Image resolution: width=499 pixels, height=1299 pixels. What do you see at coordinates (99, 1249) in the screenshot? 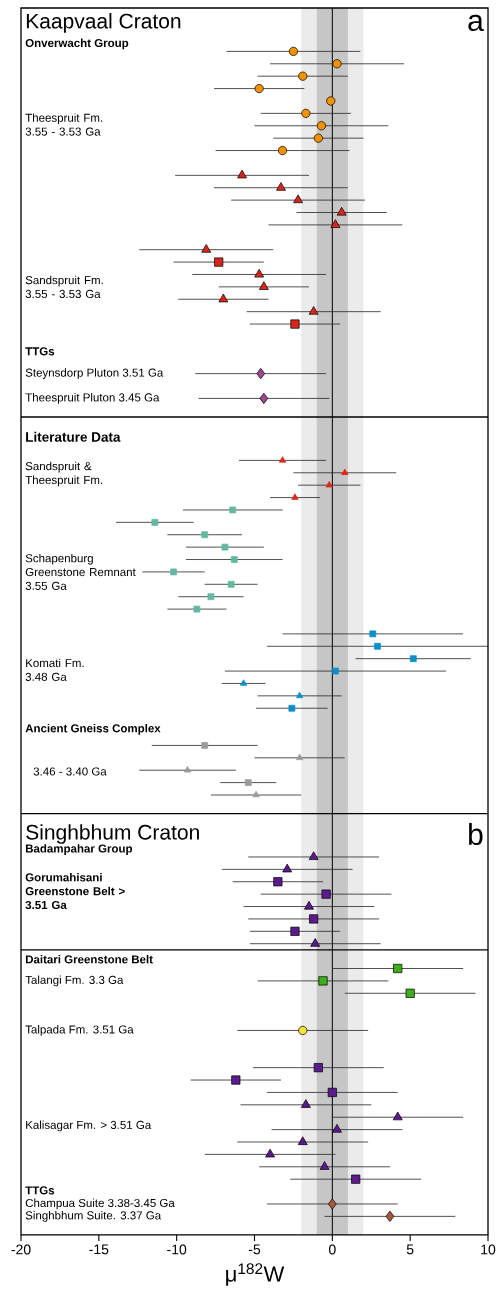
I see `x-tick-label: -15` at bounding box center [99, 1249].